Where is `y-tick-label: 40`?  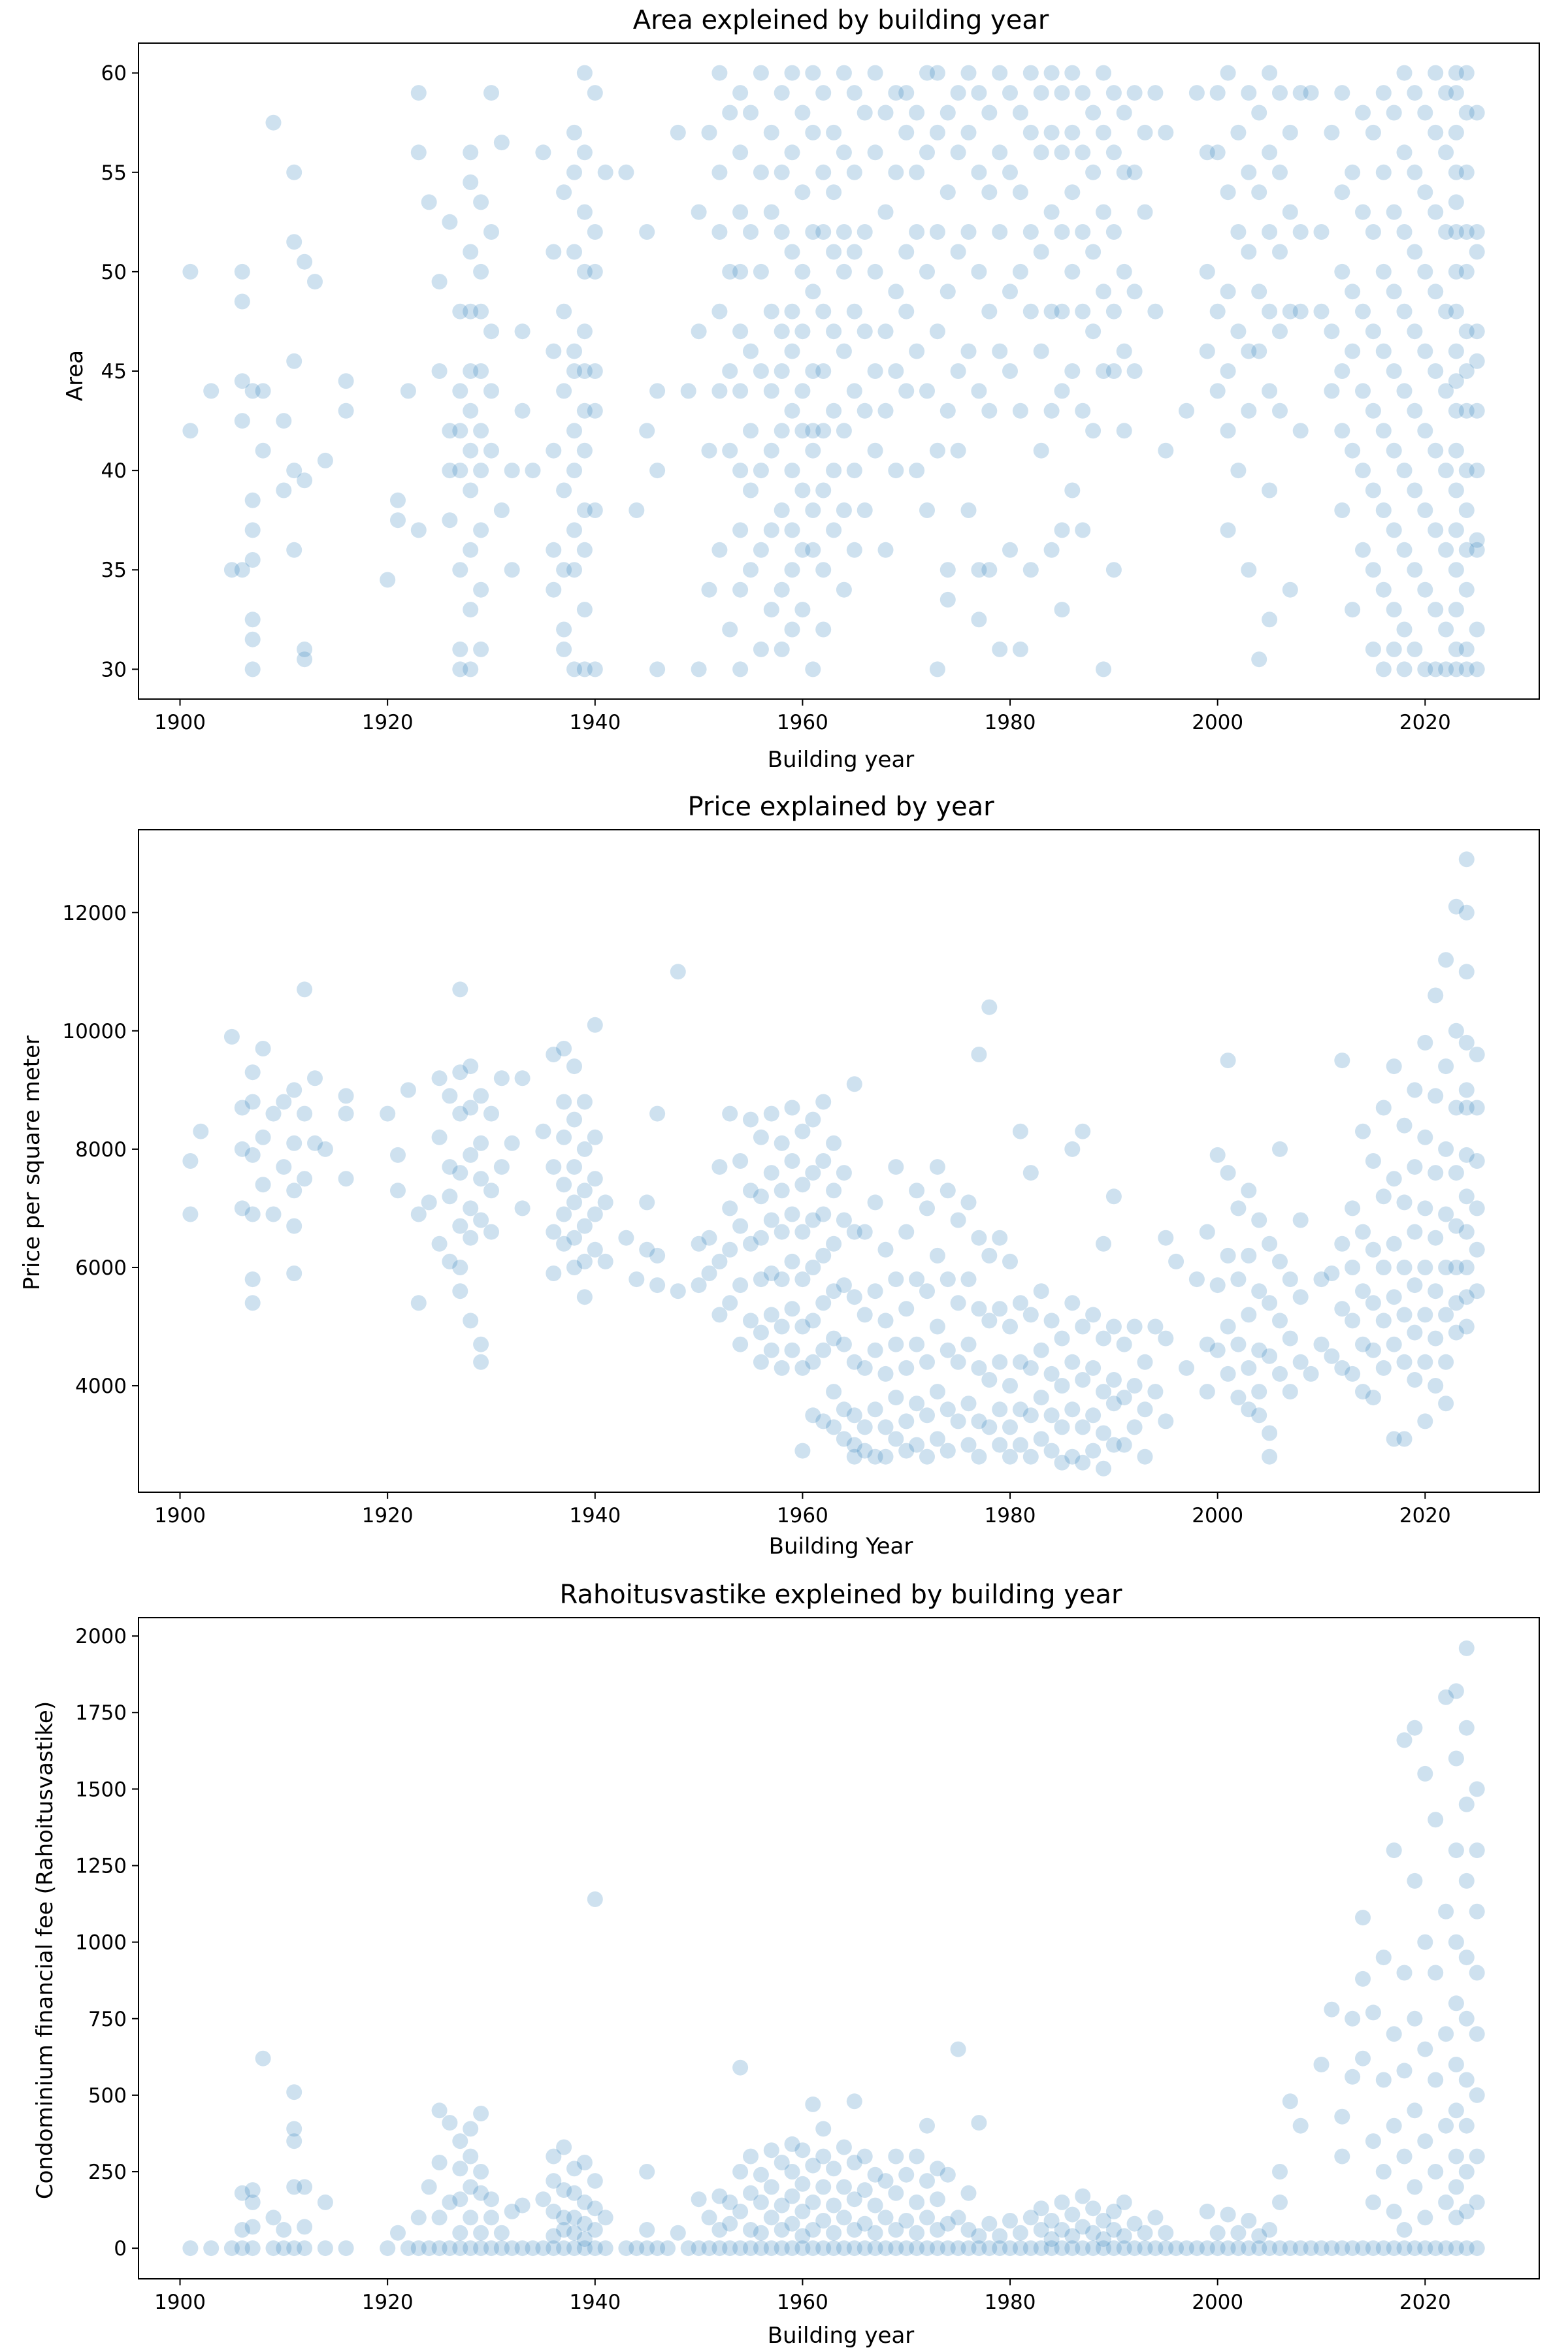
y-tick-label: 40 is located at coordinates (114, 471).